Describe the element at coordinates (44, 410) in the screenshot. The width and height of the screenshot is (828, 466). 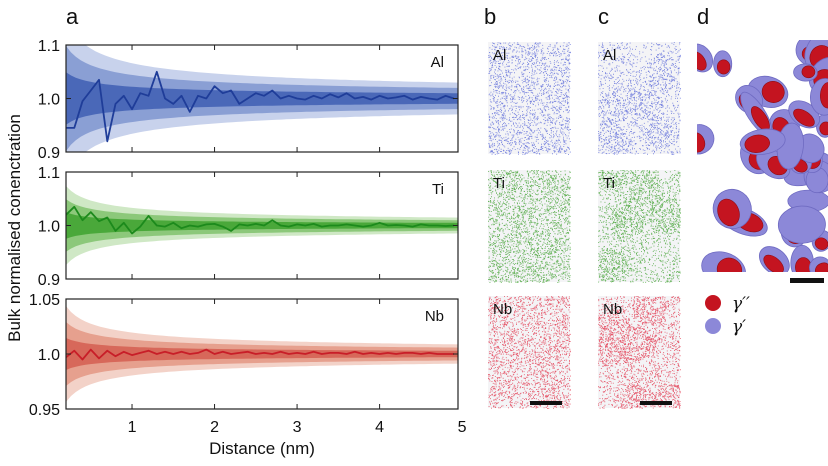
I see `y-tick-label: 0.95` at that location.